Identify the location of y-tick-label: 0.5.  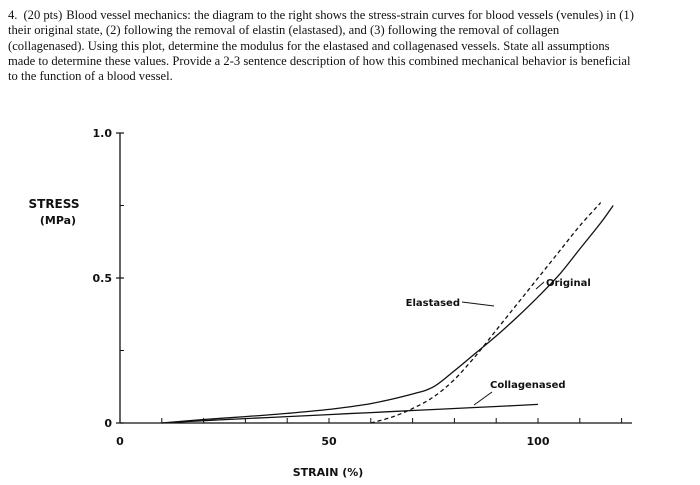
(103, 278).